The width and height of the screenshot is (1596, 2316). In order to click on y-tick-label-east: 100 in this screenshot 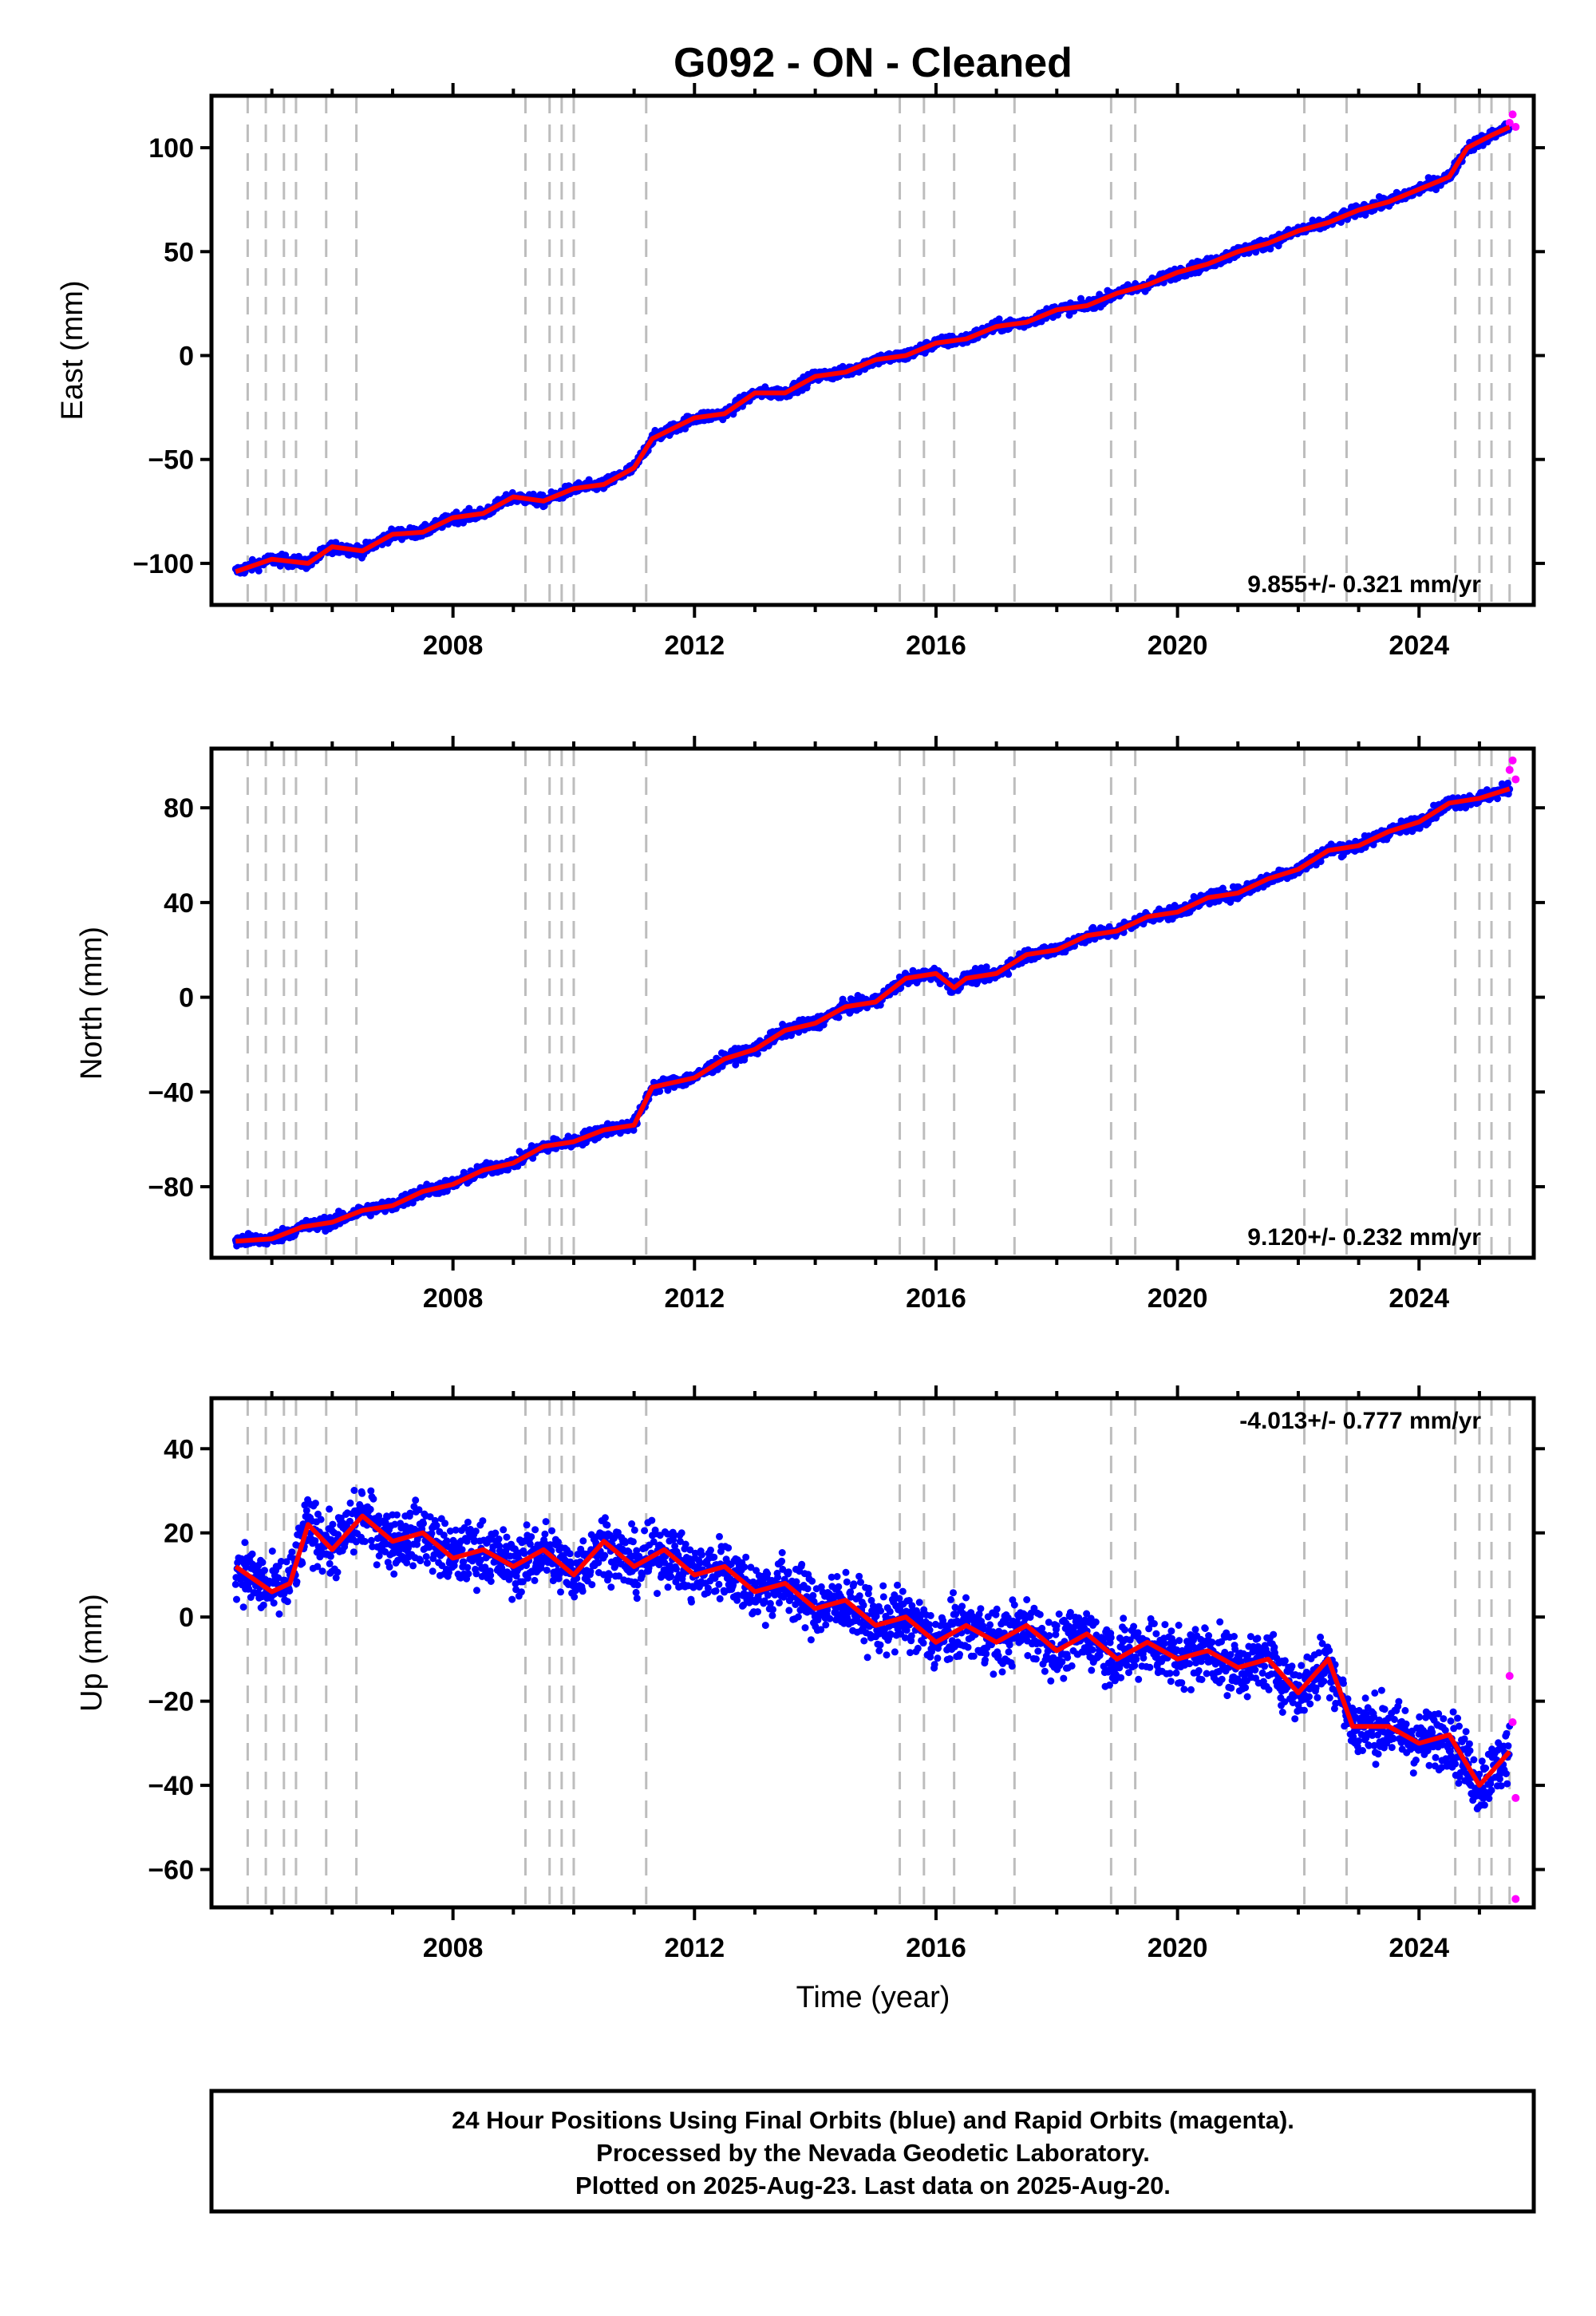, I will do `click(171, 148)`.